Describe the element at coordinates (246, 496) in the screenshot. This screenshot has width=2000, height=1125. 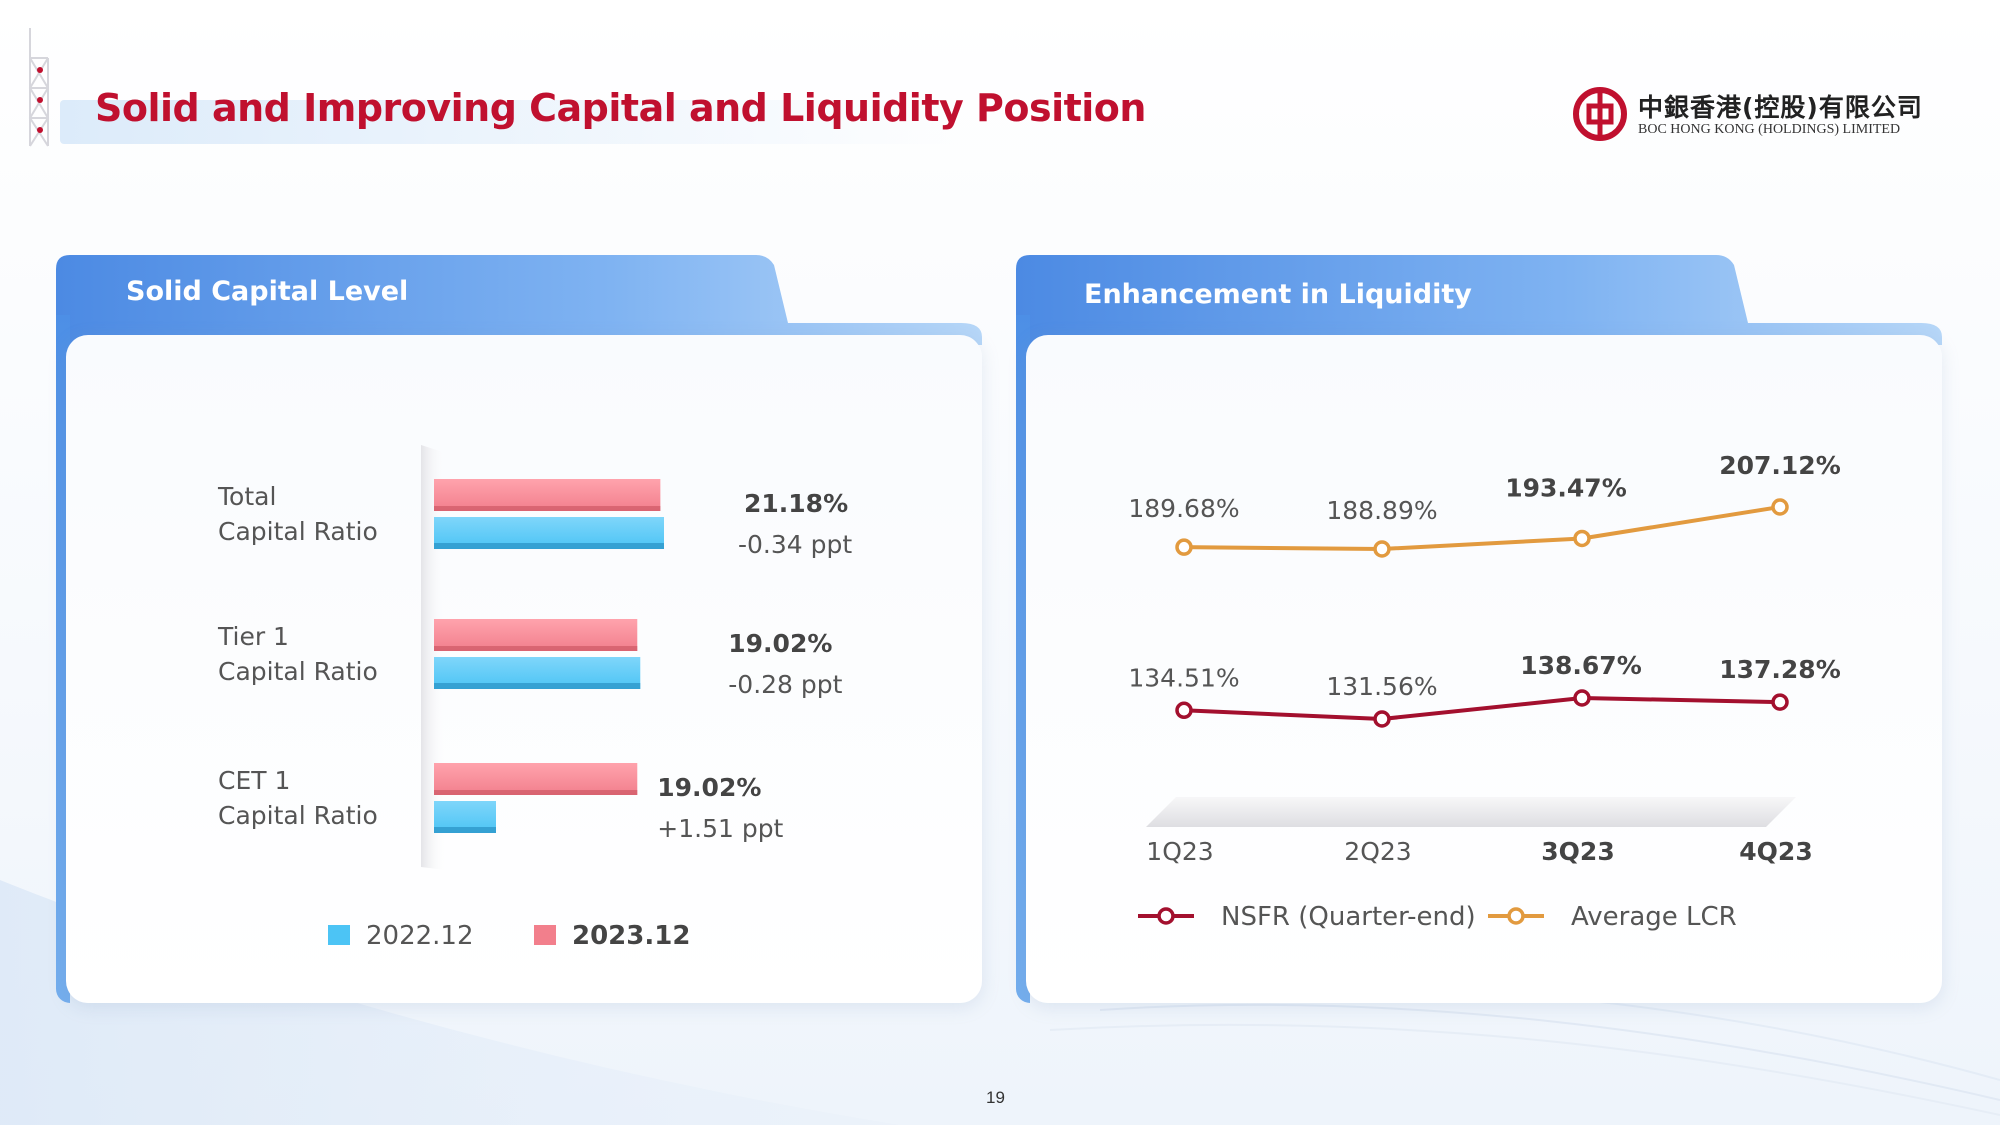
I see `category-label-line1: Total` at that location.